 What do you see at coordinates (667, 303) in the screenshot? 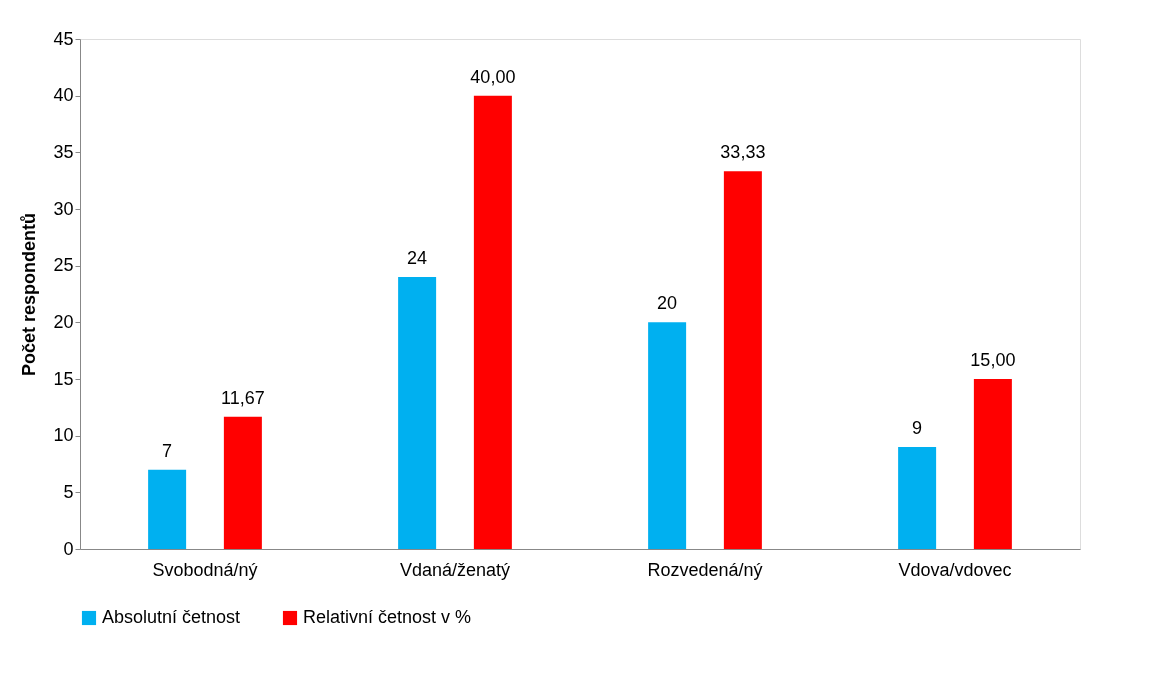
I see `data-label: 20` at bounding box center [667, 303].